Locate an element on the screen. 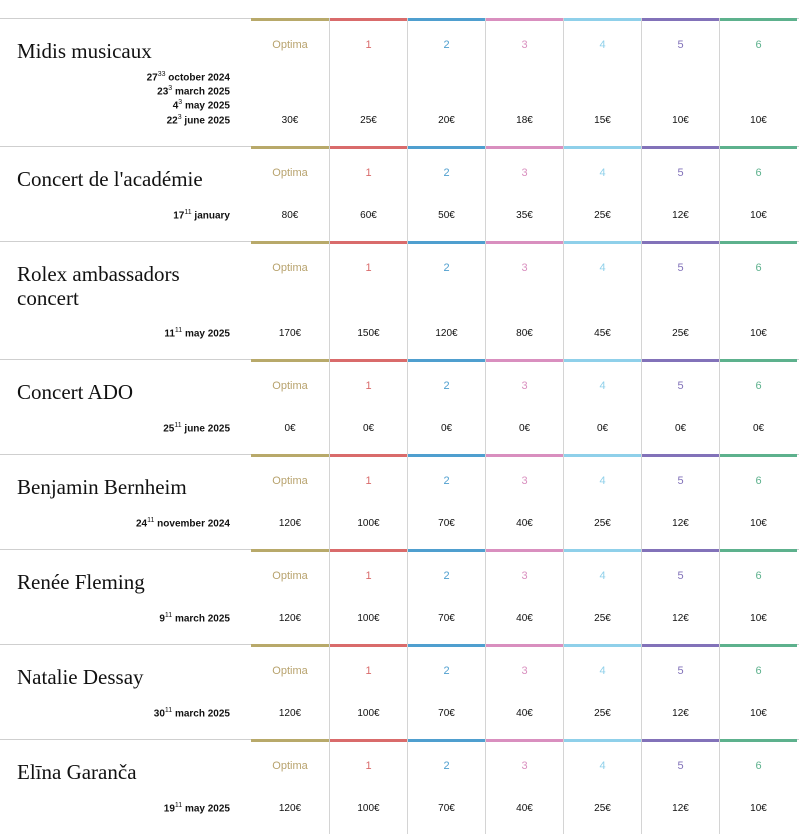 The image size is (799, 834). category-price: 70€ is located at coordinates (446, 523).